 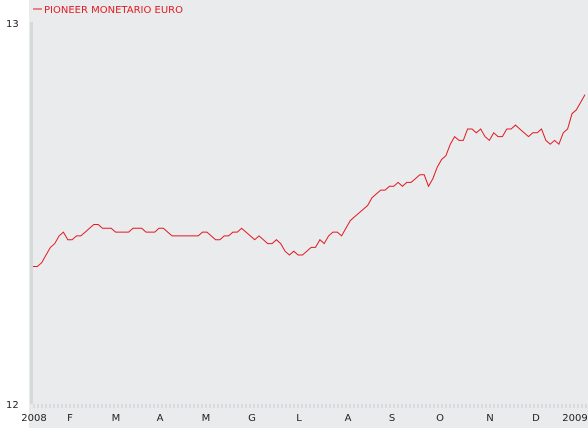 I want to click on x-tick-label: N, so click(x=489, y=418).